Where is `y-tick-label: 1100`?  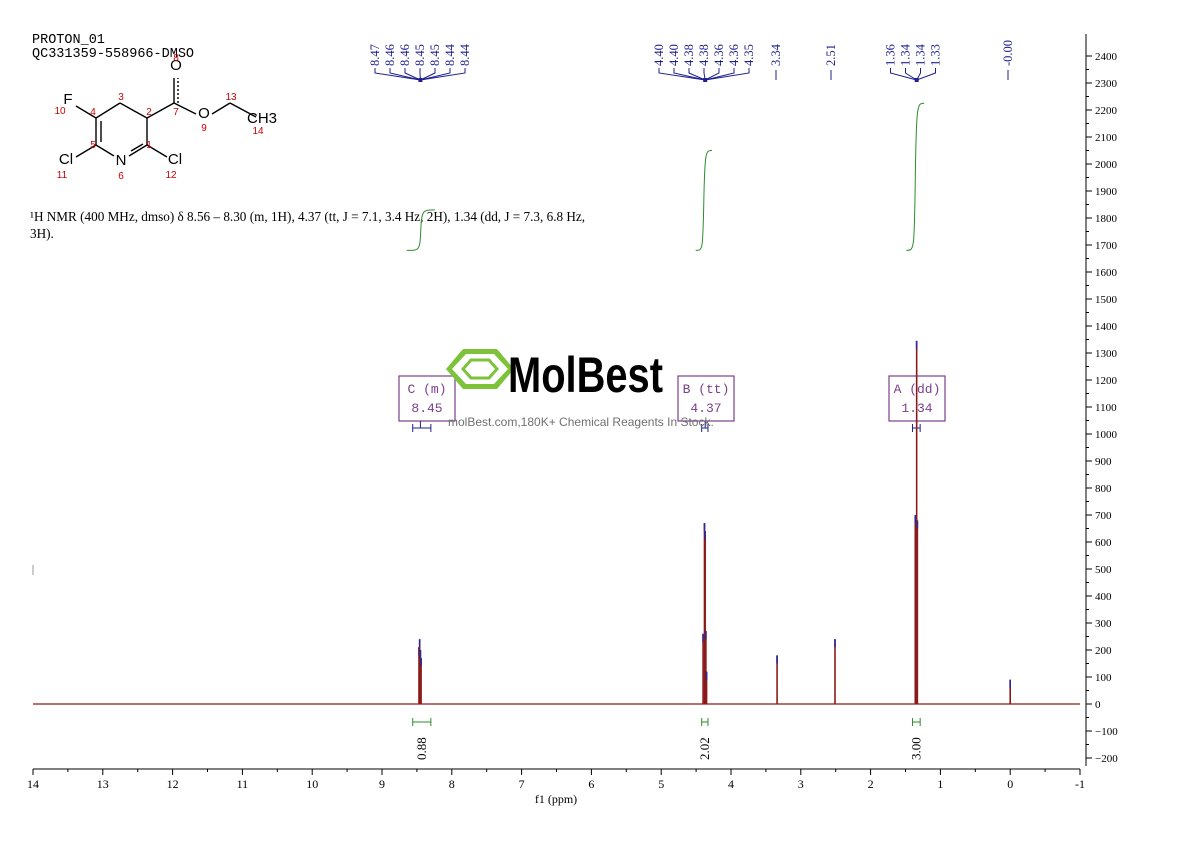
y-tick-label: 1100 is located at coordinates (1106, 408).